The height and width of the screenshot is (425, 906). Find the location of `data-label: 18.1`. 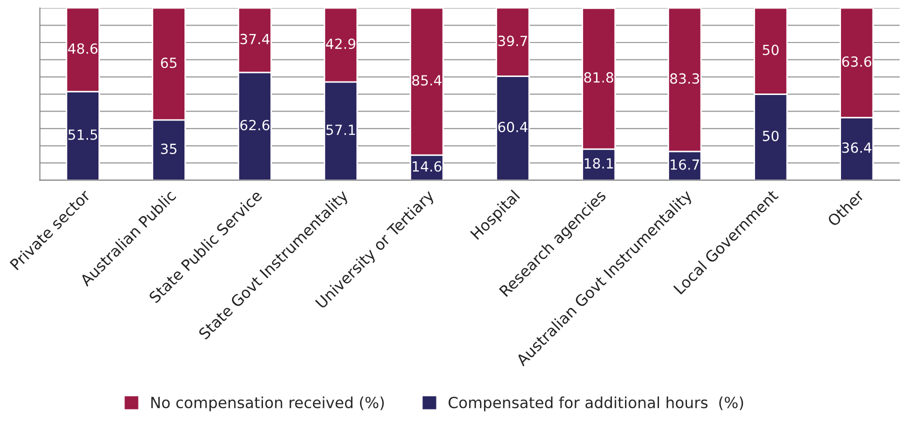

data-label: 18.1 is located at coordinates (598, 163).